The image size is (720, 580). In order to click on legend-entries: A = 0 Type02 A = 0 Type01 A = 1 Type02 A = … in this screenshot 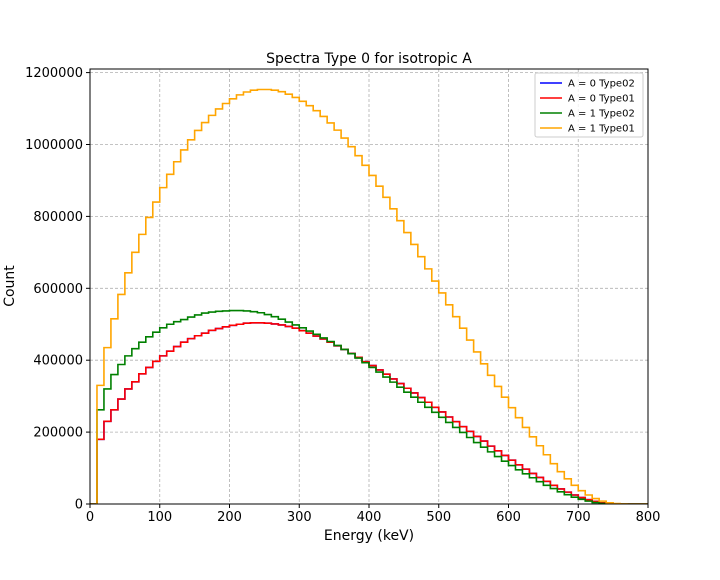, I will do `click(587, 107)`.